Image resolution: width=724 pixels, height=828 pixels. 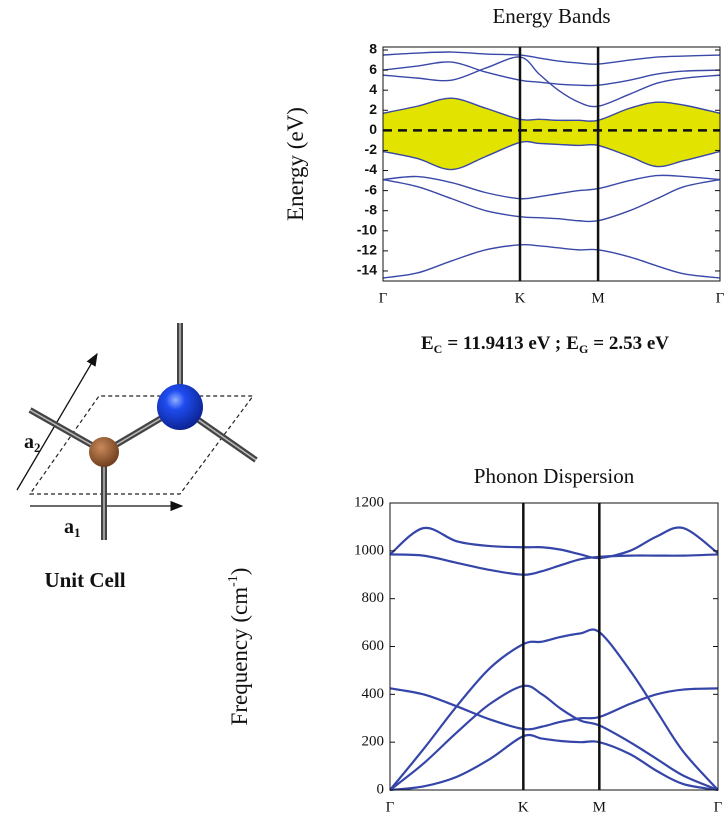 I want to click on y-tick-label: 8, so click(x=373, y=49).